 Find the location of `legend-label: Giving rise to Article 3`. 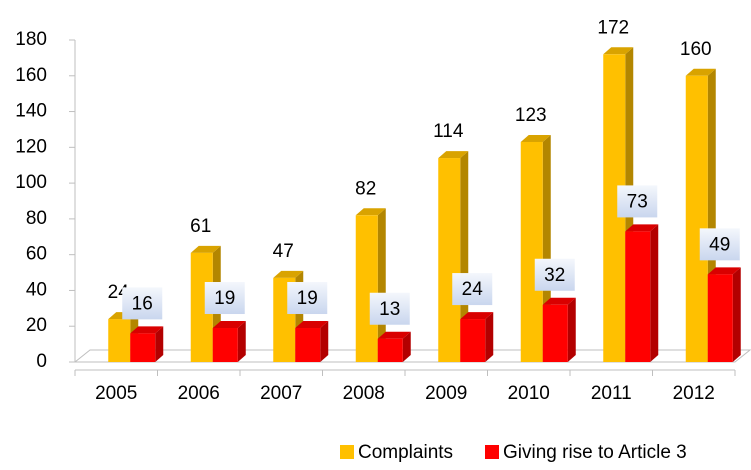

legend-label: Giving rise to Article 3 is located at coordinates (595, 452).